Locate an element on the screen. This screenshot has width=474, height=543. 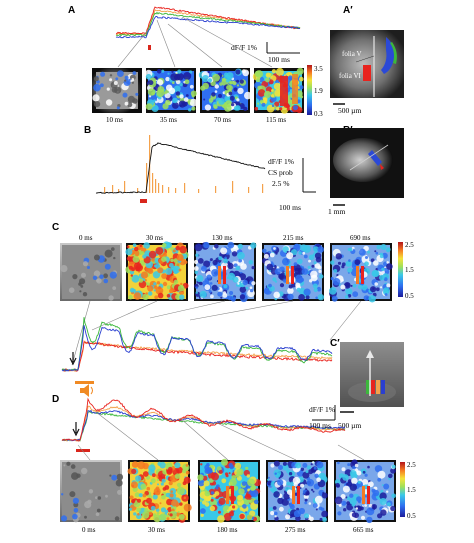
panel-d-connectors is located at coordinates (221, 436).